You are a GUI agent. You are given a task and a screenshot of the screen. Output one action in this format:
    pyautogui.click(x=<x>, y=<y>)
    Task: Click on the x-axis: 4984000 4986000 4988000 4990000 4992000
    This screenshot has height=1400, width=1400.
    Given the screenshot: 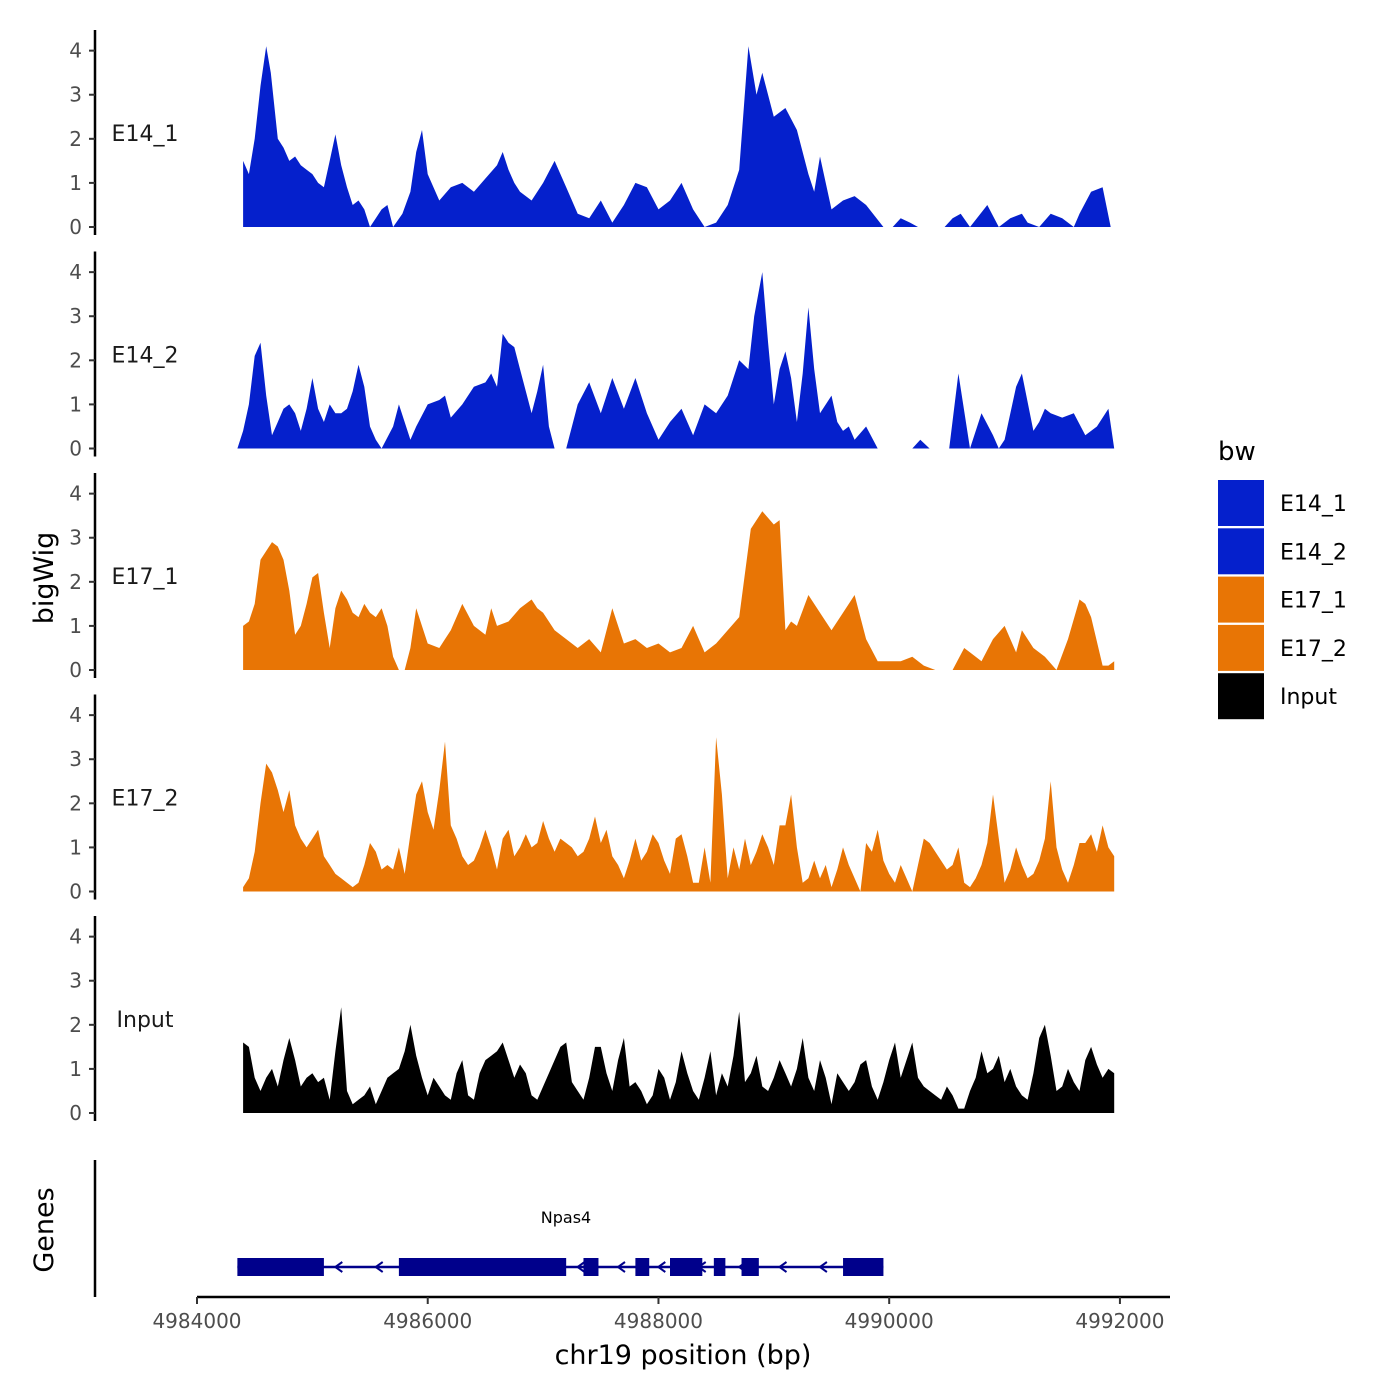 What is the action you would take?
    pyautogui.click(x=661, y=1314)
    